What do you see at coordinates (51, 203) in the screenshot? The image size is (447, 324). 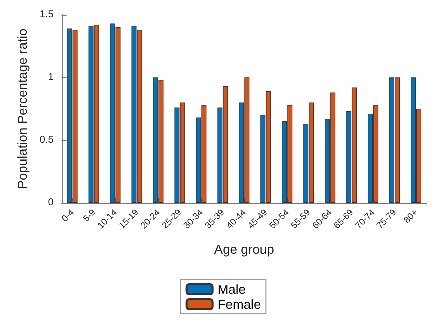 I see `y-tick-label: 0` at bounding box center [51, 203].